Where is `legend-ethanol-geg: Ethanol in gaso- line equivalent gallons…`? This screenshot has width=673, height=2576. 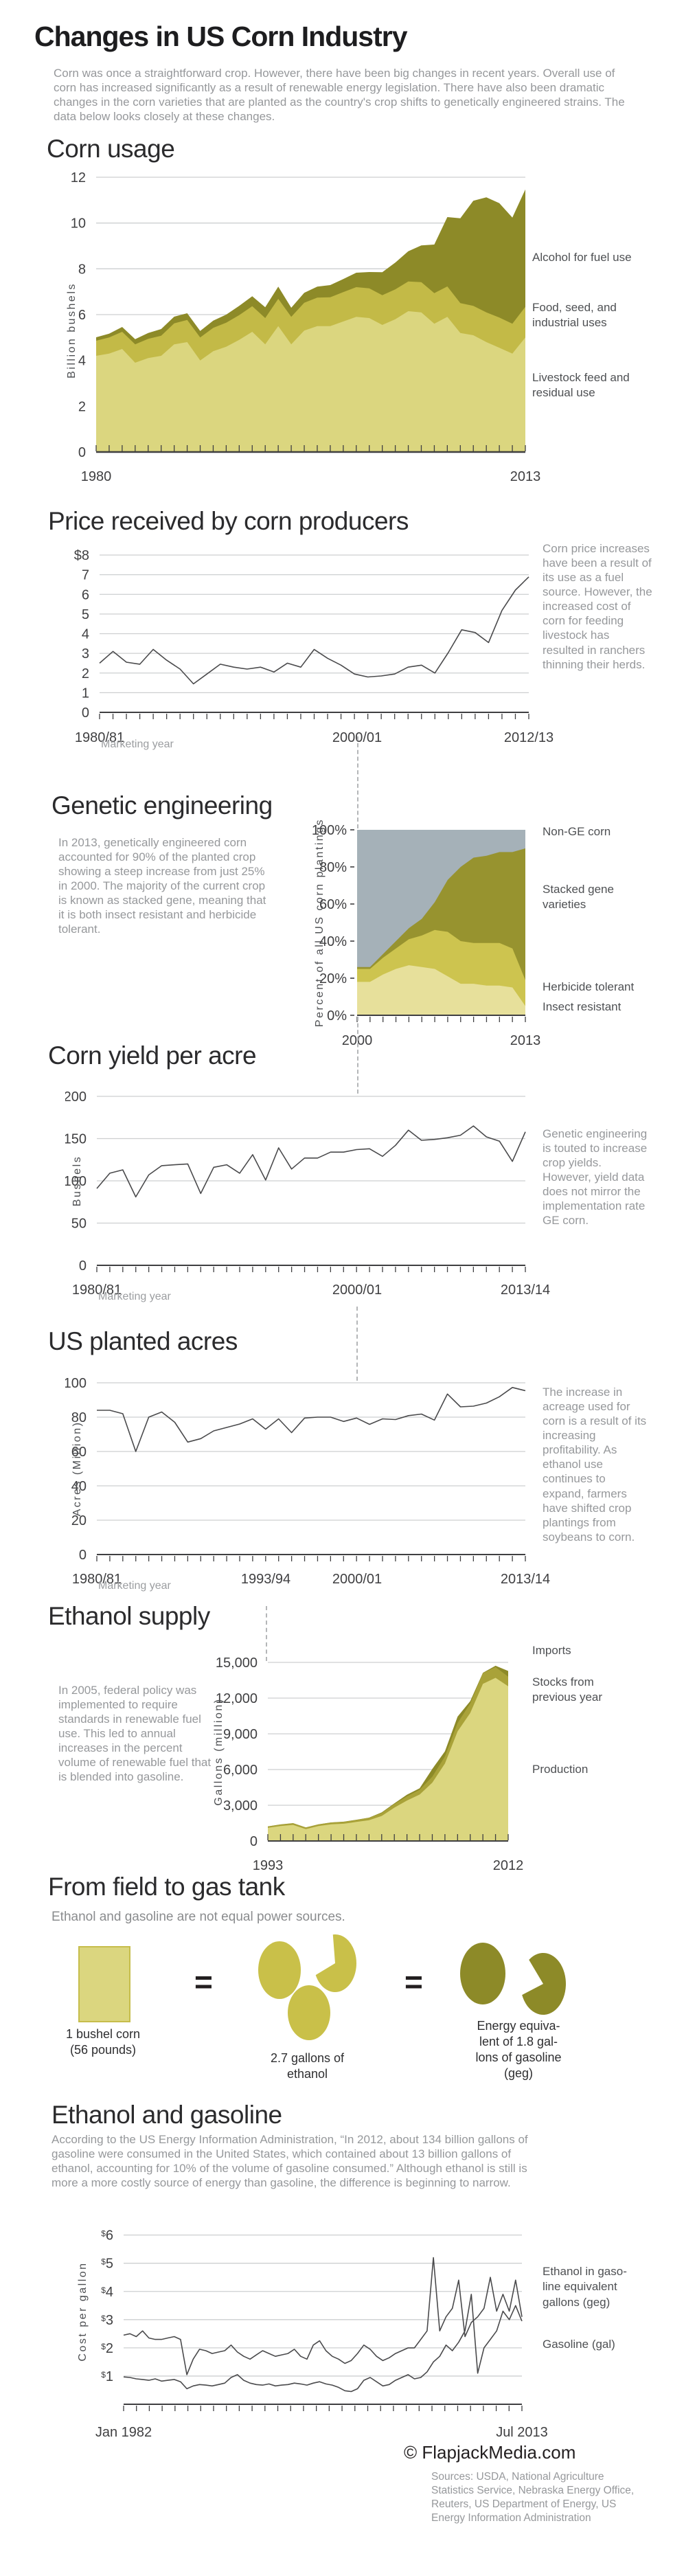 legend-ethanol-geg: Ethanol in gaso- line equivalent gallons… is located at coordinates (585, 2287).